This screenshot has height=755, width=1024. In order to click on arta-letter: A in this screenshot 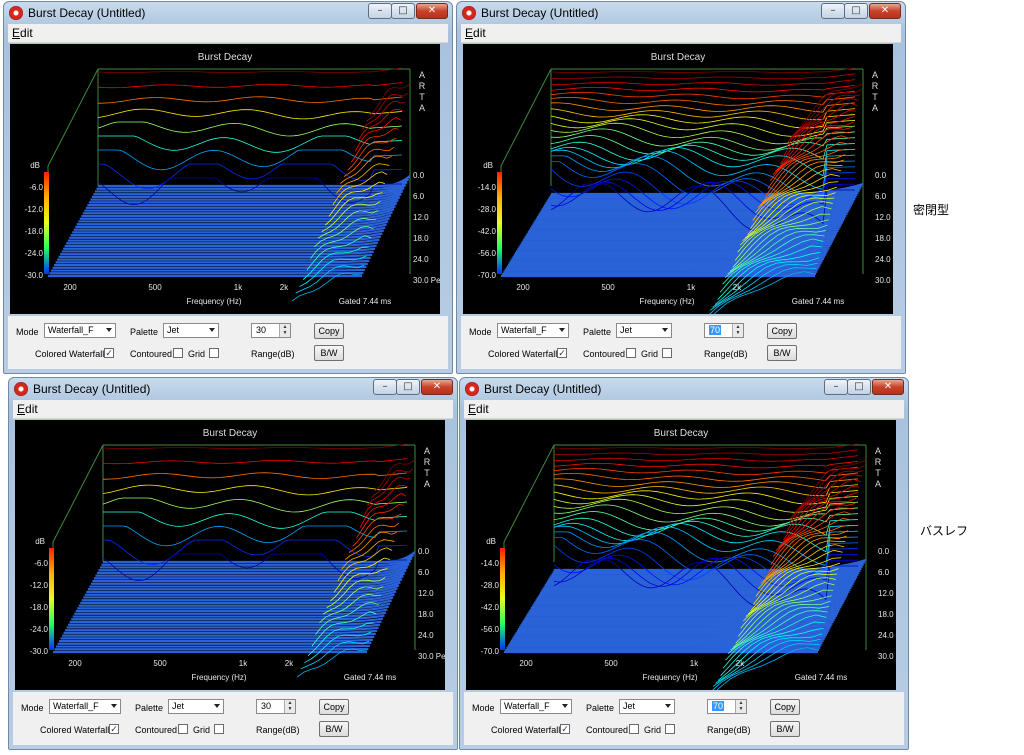, I will do `click(427, 451)`.